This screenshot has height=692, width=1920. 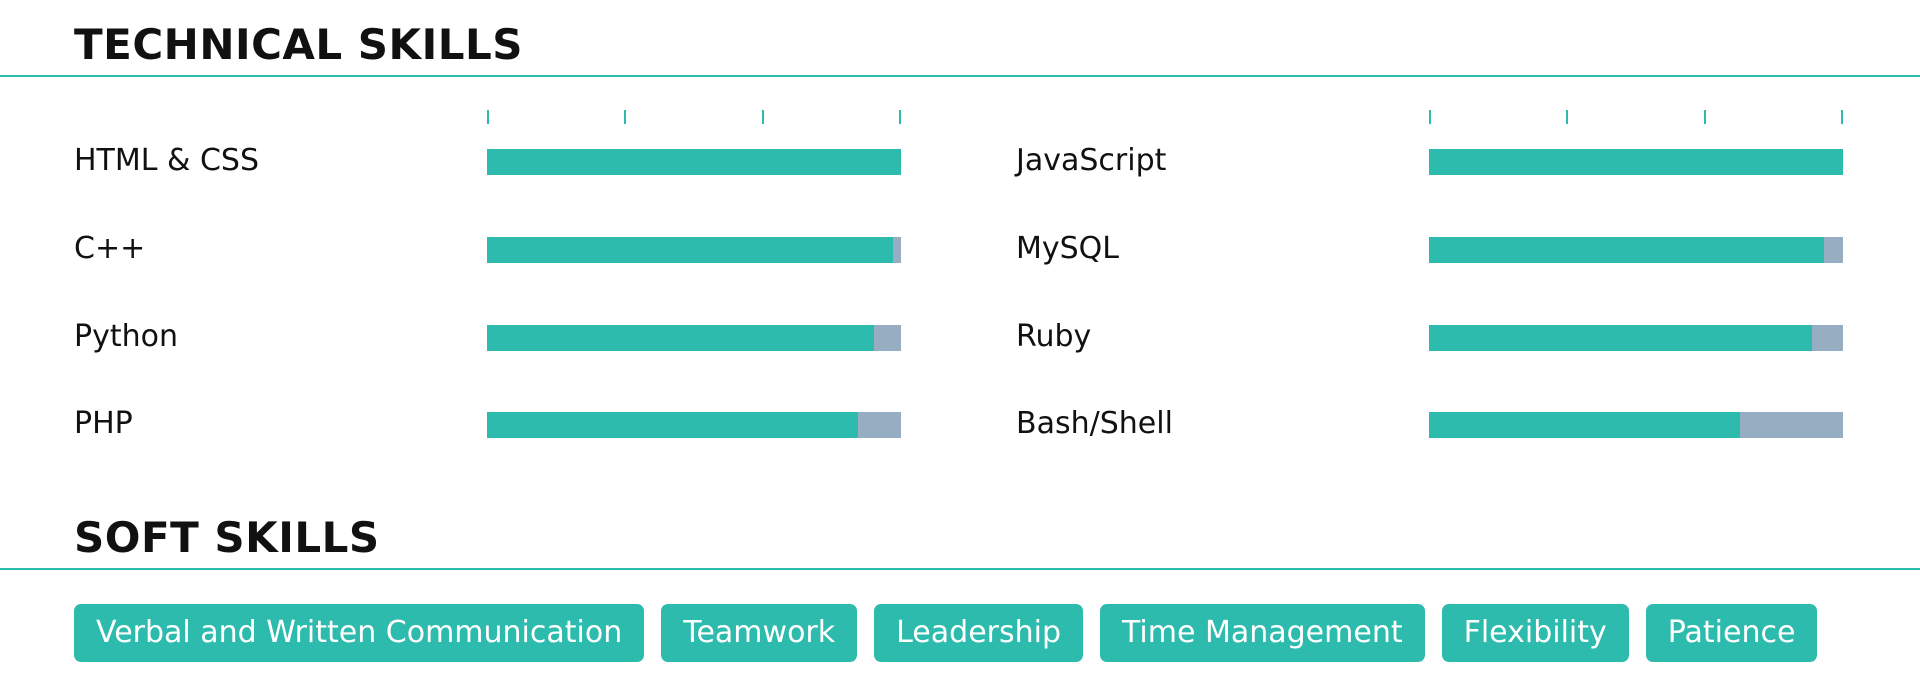 What do you see at coordinates (759, 633) in the screenshot?
I see `soft-skill-tag: Teamwork` at bounding box center [759, 633].